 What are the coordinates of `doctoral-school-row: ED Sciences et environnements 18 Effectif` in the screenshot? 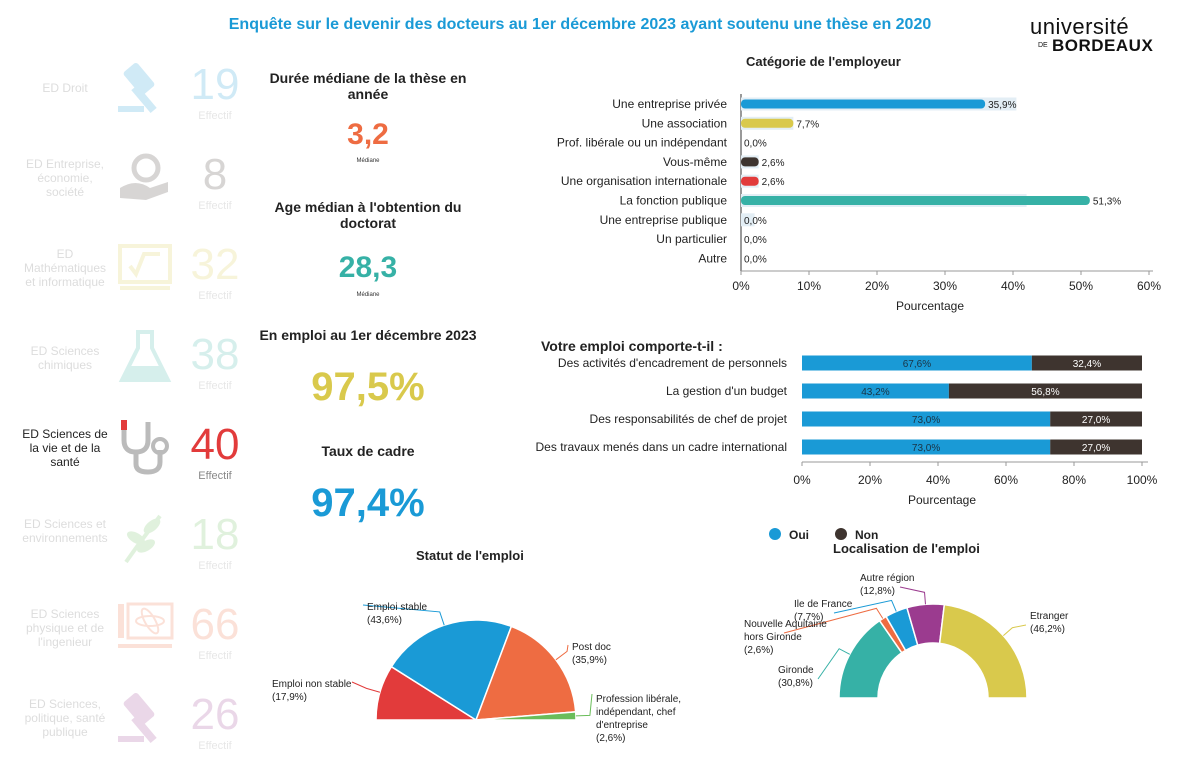 It's located at (125, 538).